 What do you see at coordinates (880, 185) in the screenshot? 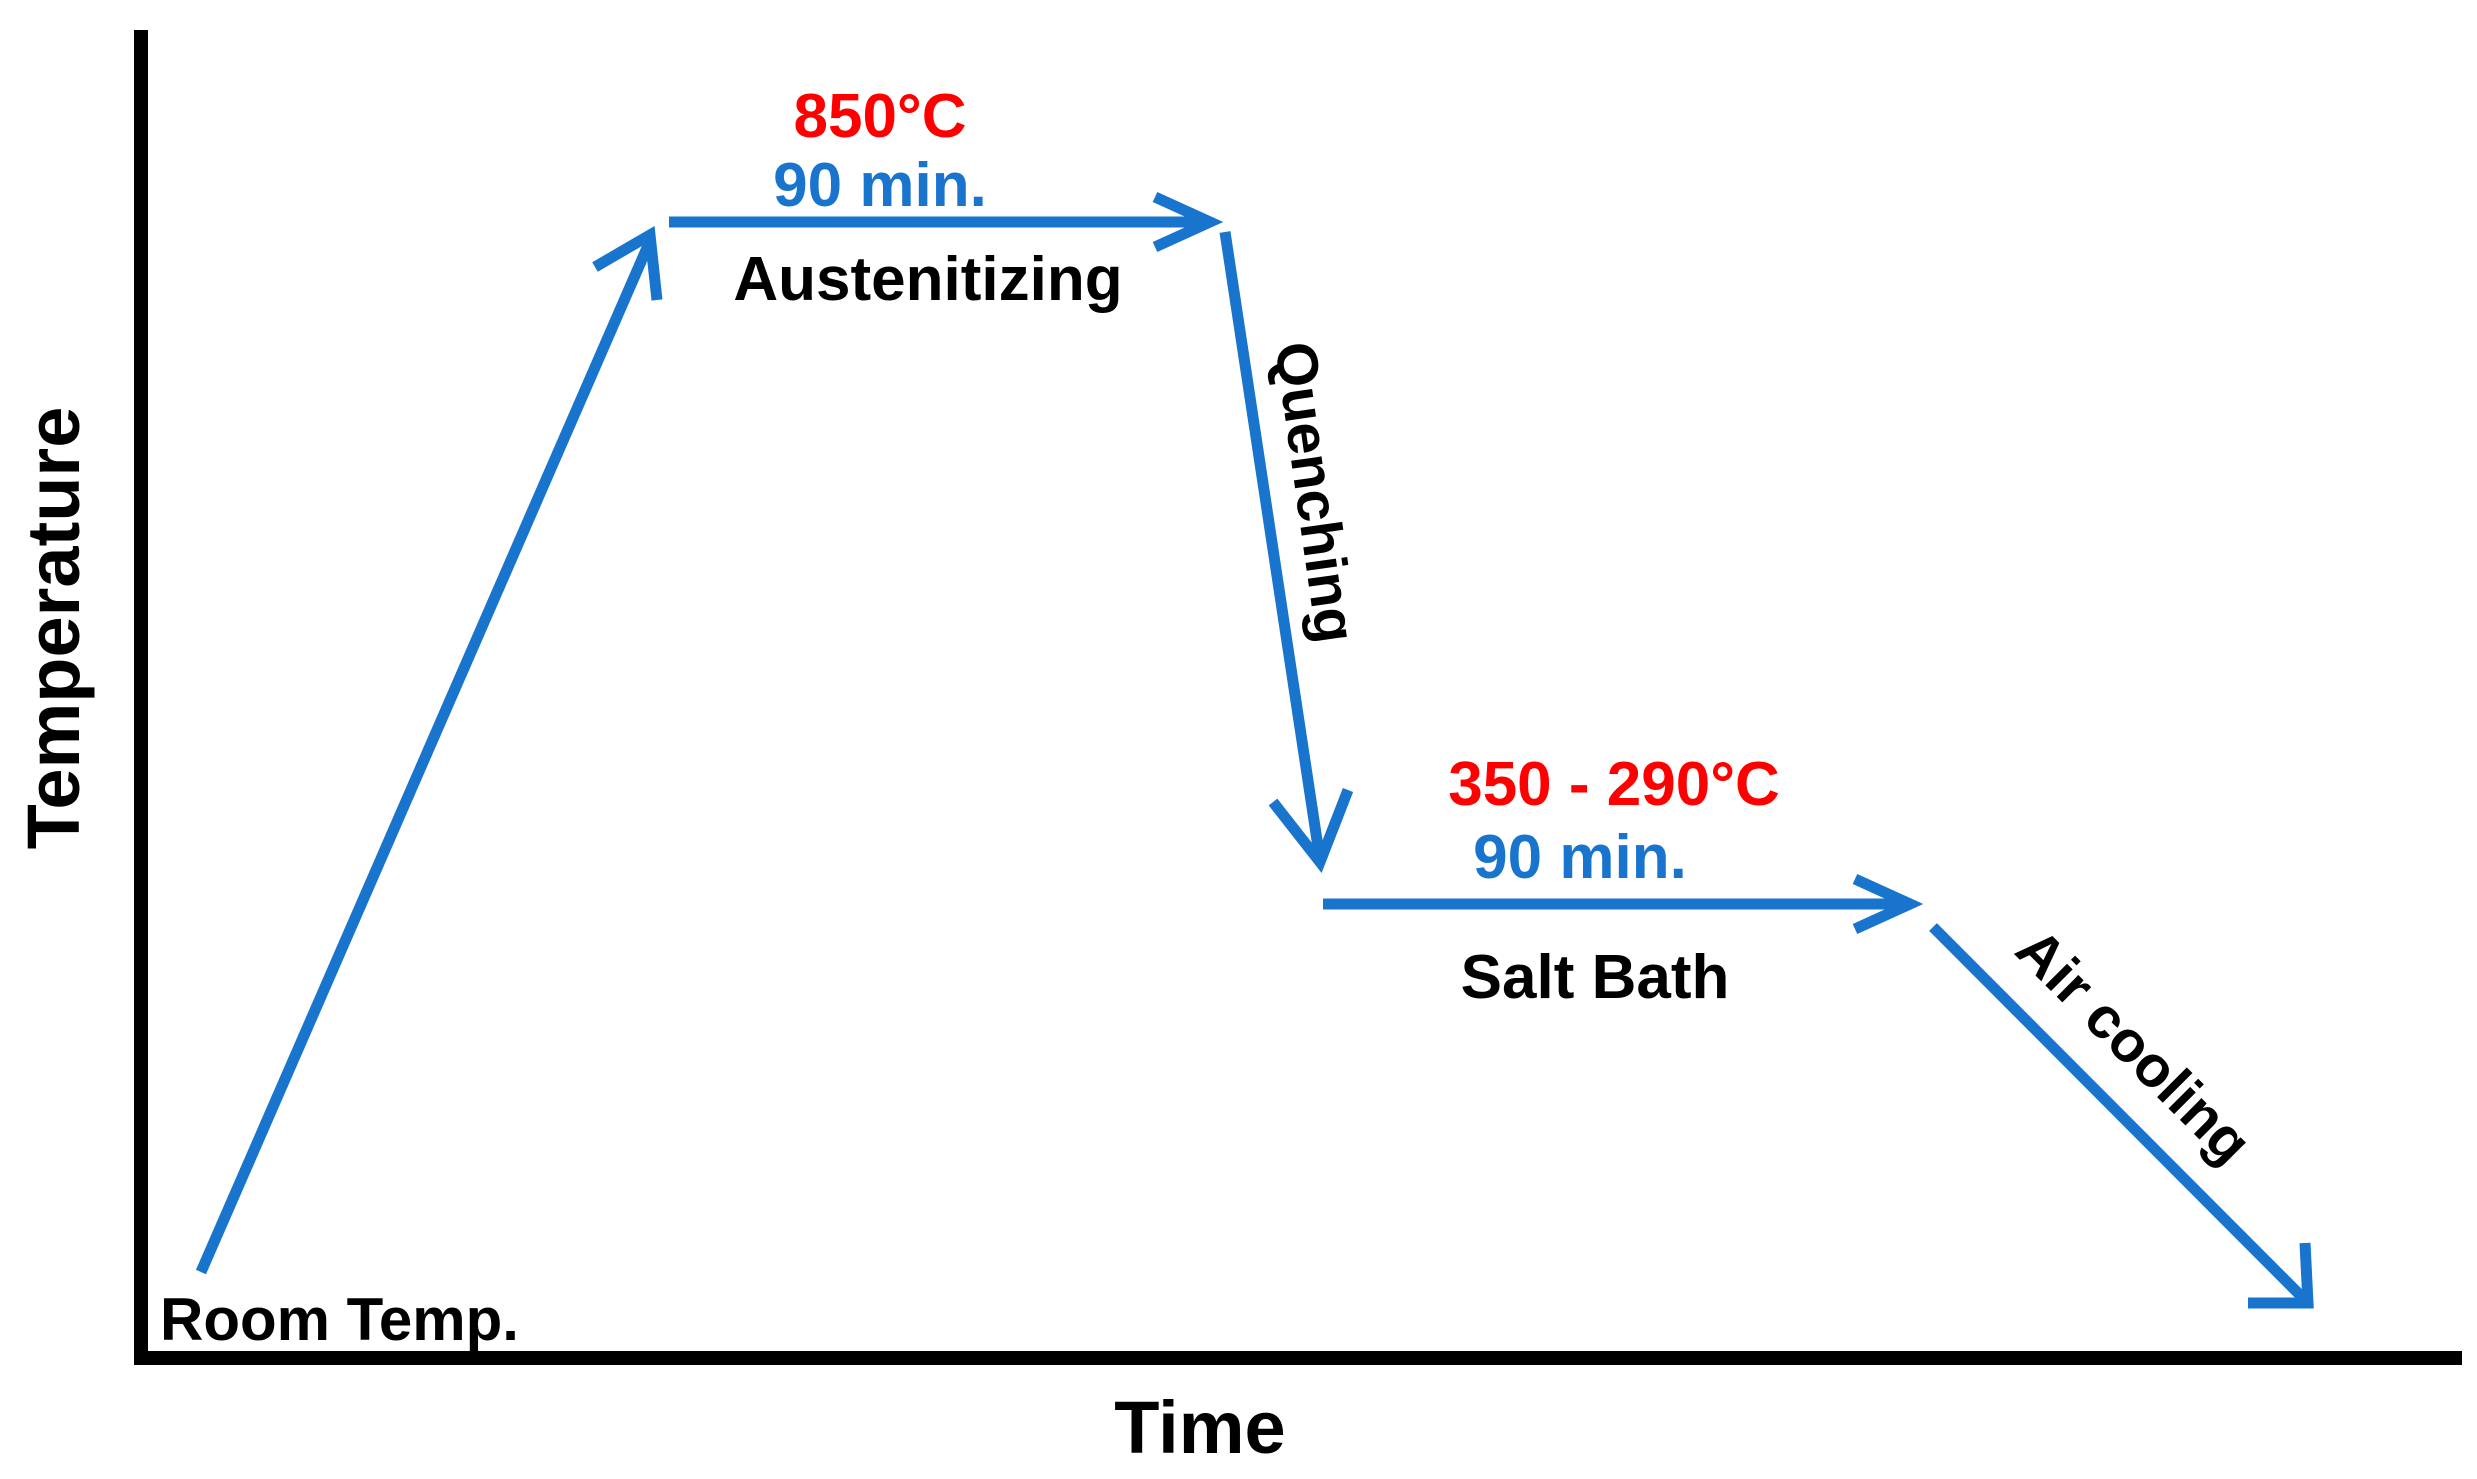
I see `austenitizing-duration: 90 min.` at bounding box center [880, 185].